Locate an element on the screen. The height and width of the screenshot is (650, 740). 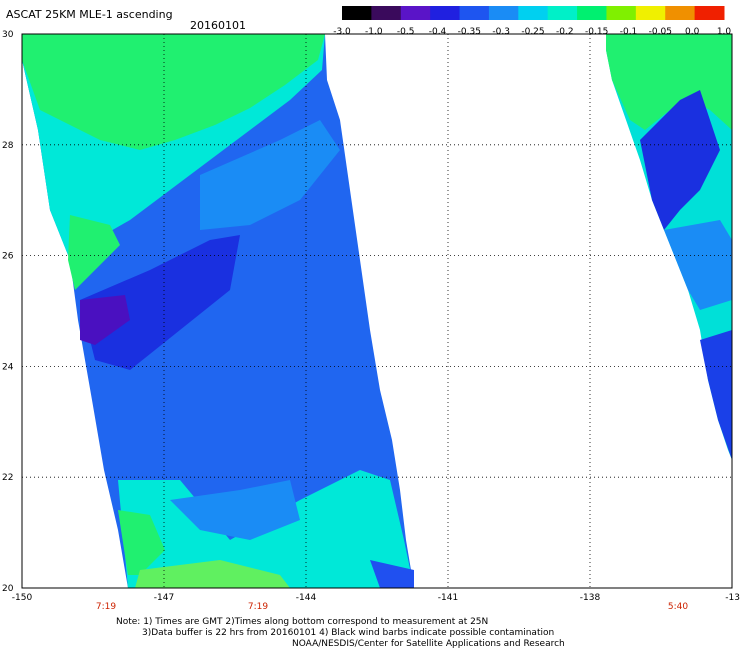
longitude-label: -13 is located at coordinates (732, 598).